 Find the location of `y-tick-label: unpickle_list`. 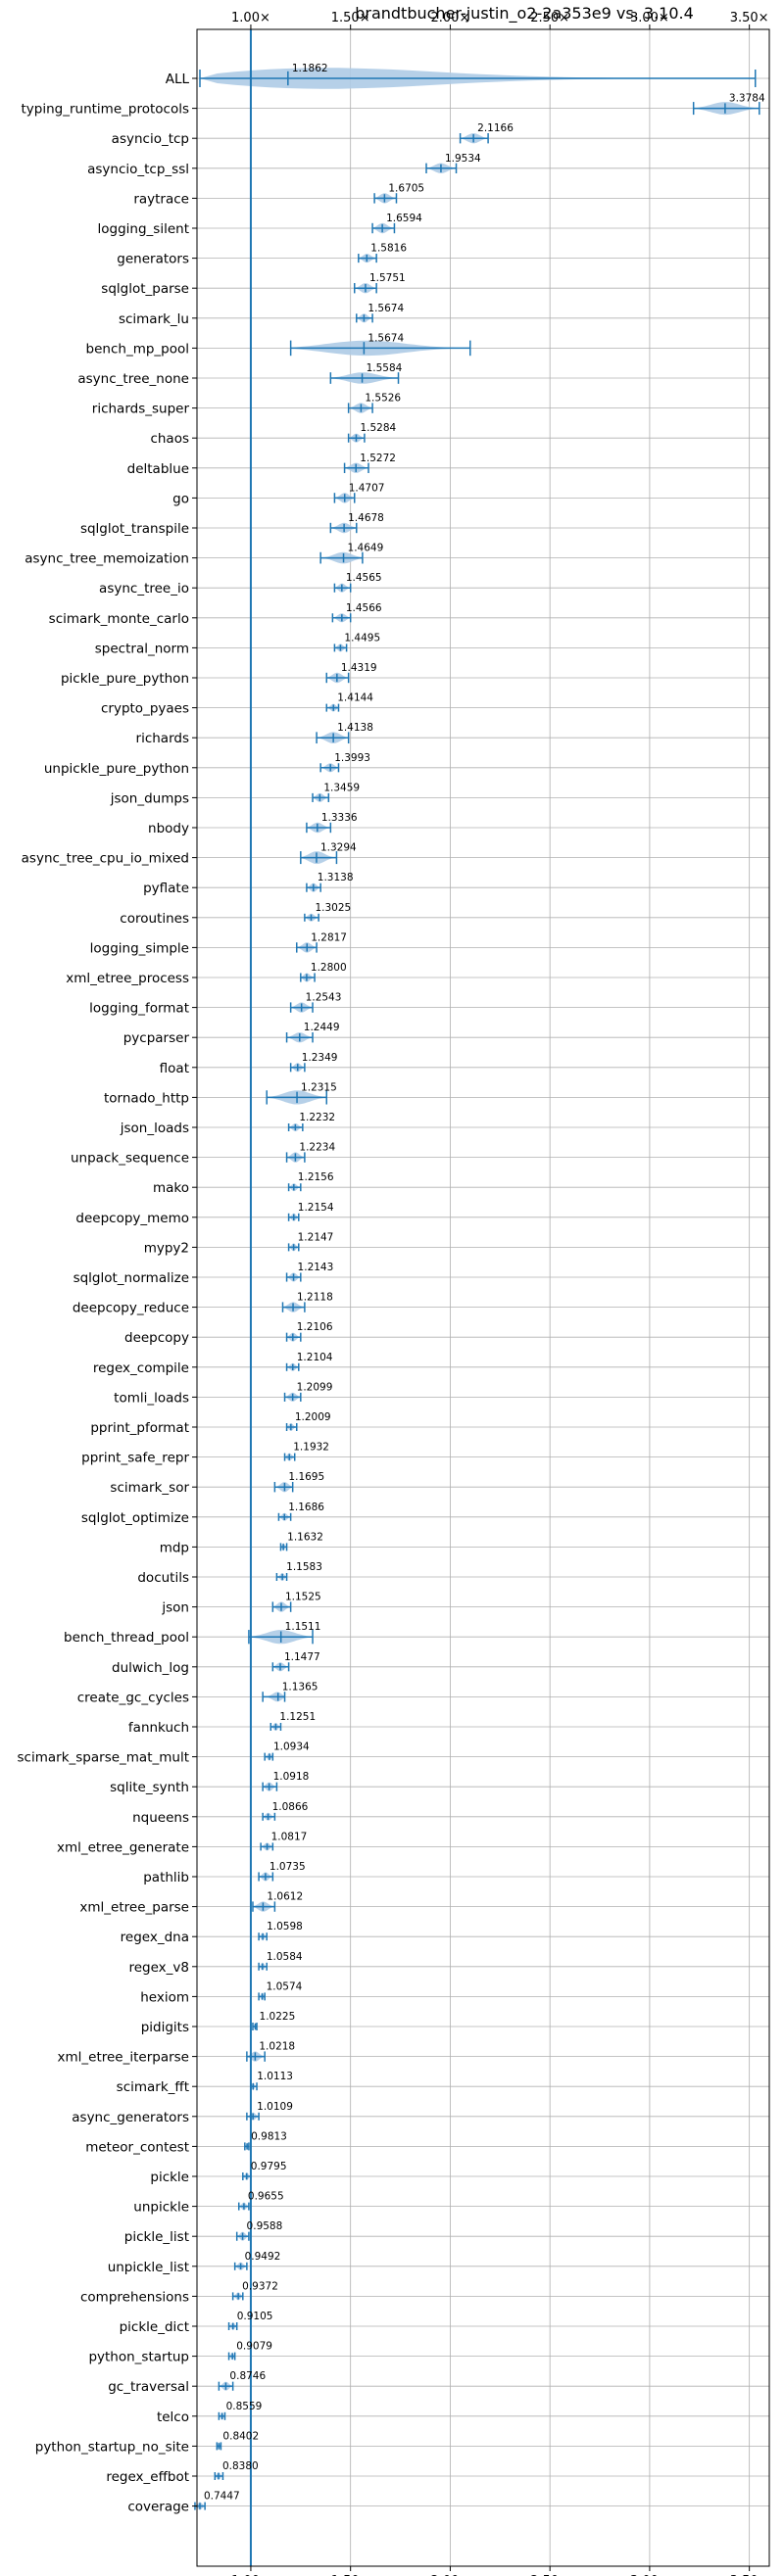

y-tick-label: unpickle_list is located at coordinates (148, 2267).